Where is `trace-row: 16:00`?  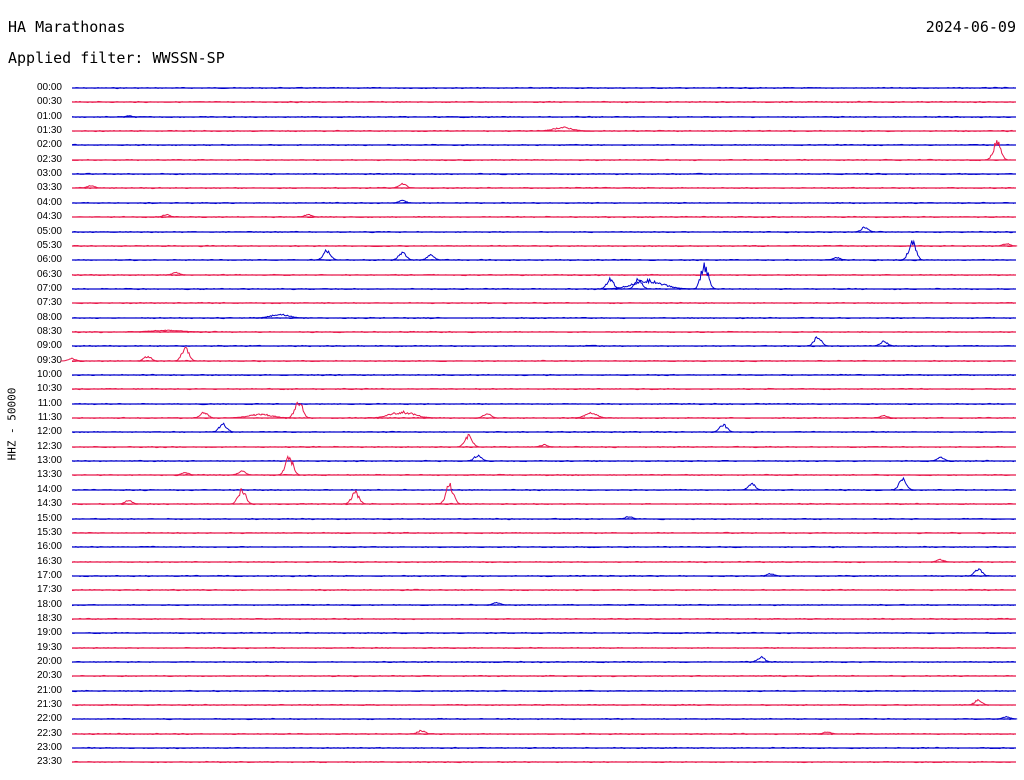 trace-row: 16:00 is located at coordinates (512, 547).